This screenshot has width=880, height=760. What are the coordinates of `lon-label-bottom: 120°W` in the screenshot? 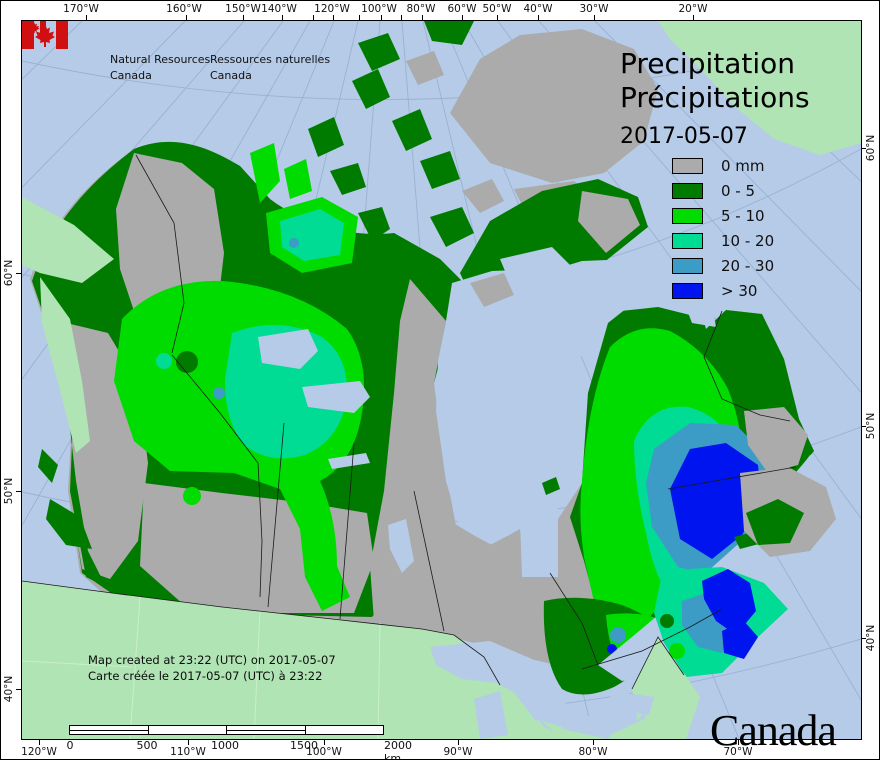 It's located at (39, 752).